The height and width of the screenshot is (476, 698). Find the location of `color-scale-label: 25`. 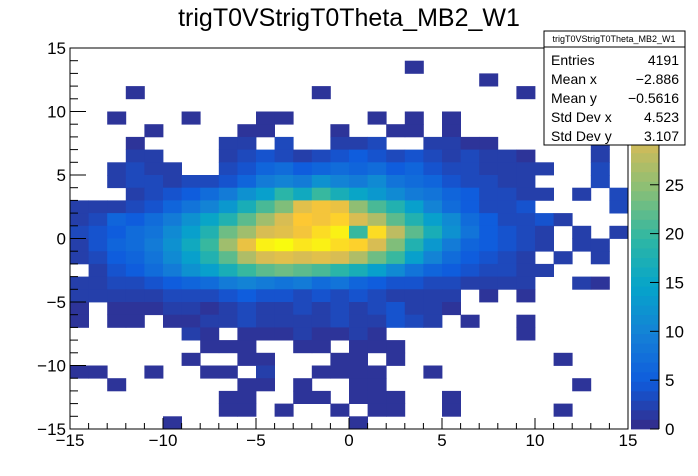

color-scale-label: 25 is located at coordinates (674, 185).